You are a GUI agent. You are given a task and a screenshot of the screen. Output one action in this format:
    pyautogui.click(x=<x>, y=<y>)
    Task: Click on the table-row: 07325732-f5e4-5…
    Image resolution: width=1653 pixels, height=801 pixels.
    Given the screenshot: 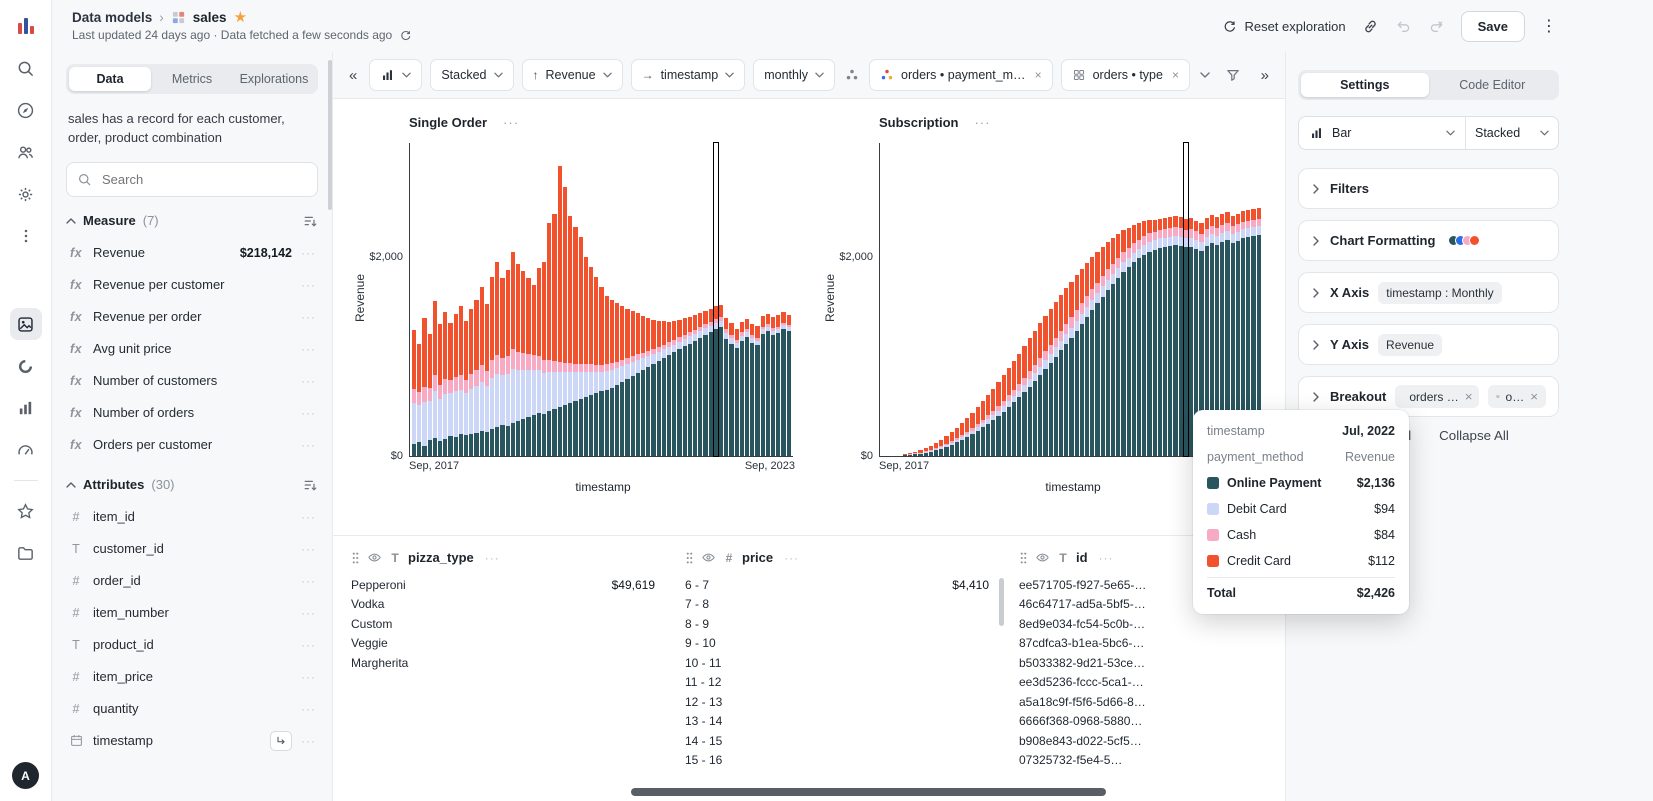 What is the action you would take?
    pyautogui.click(x=1152, y=761)
    